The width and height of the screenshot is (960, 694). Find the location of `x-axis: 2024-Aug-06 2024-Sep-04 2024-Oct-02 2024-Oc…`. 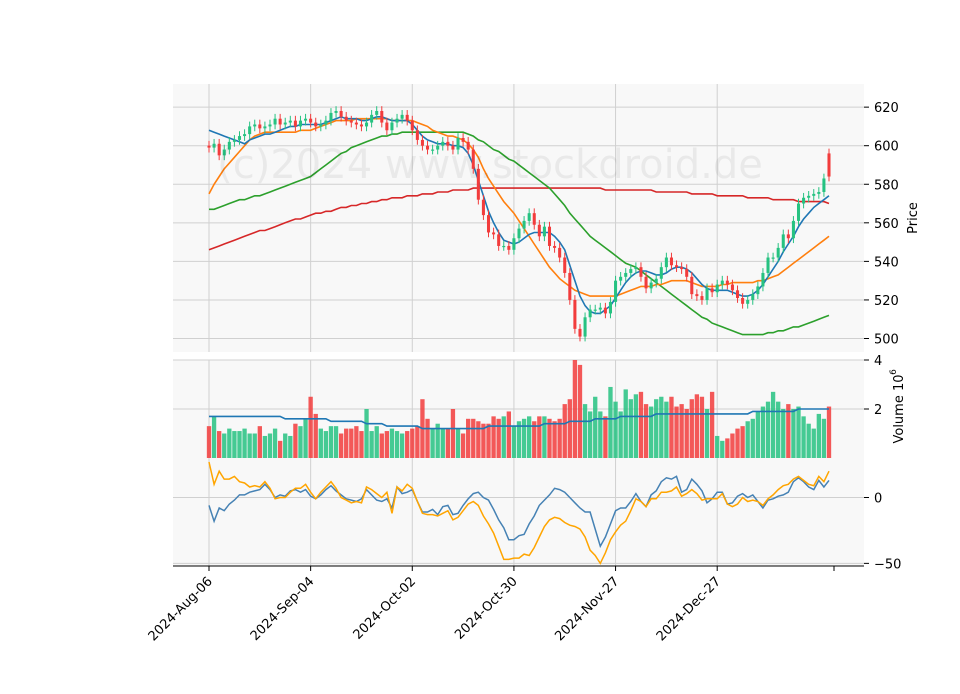

x-axis: 2024-Aug-06 2024-Sep-04 2024-Oct-02 2024-Oc… is located at coordinates (505, 604).